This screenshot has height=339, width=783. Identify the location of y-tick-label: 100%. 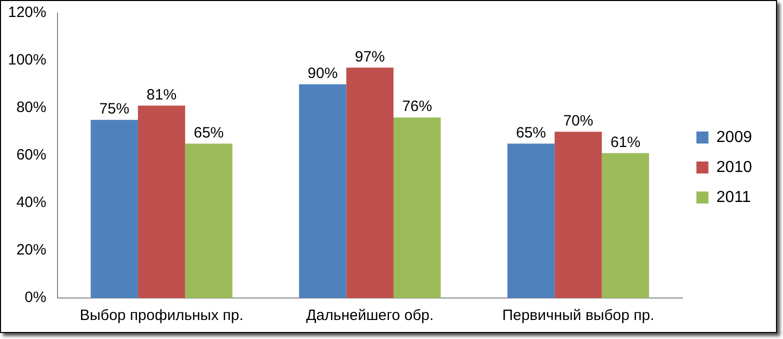
(27, 60).